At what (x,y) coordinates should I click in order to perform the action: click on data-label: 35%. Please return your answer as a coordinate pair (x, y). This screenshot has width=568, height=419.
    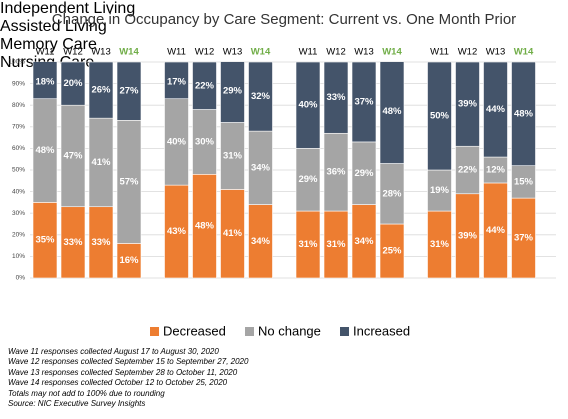
    Looking at the image, I should click on (45, 240).